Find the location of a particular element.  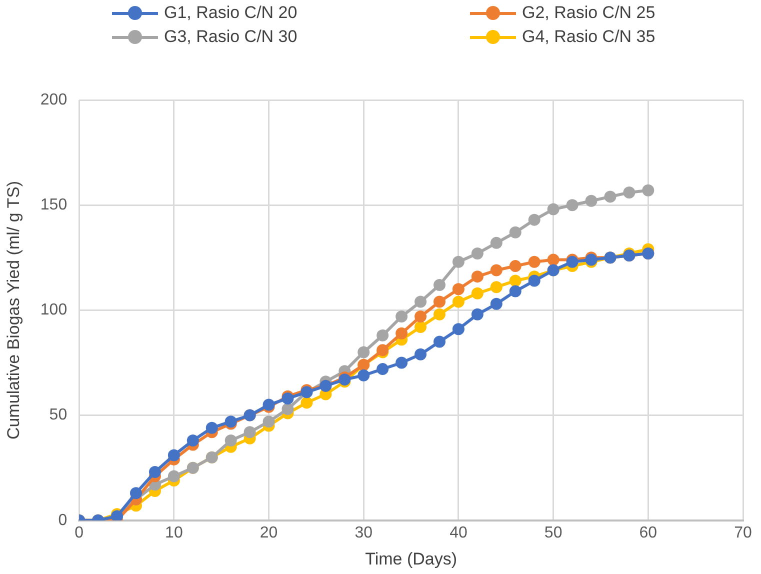

x-tick-label: 50 is located at coordinates (553, 533).